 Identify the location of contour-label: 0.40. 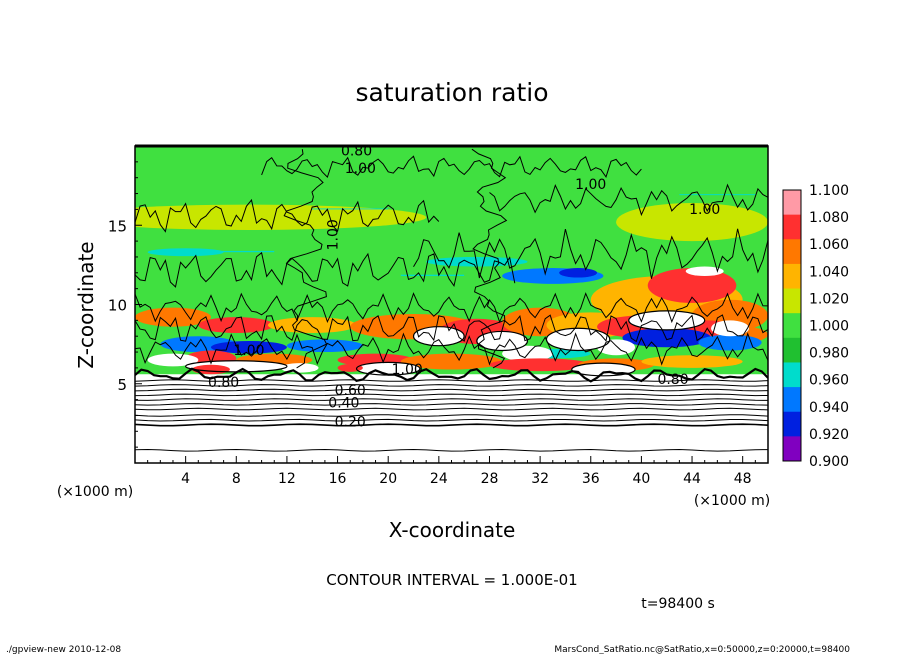
(343, 404).